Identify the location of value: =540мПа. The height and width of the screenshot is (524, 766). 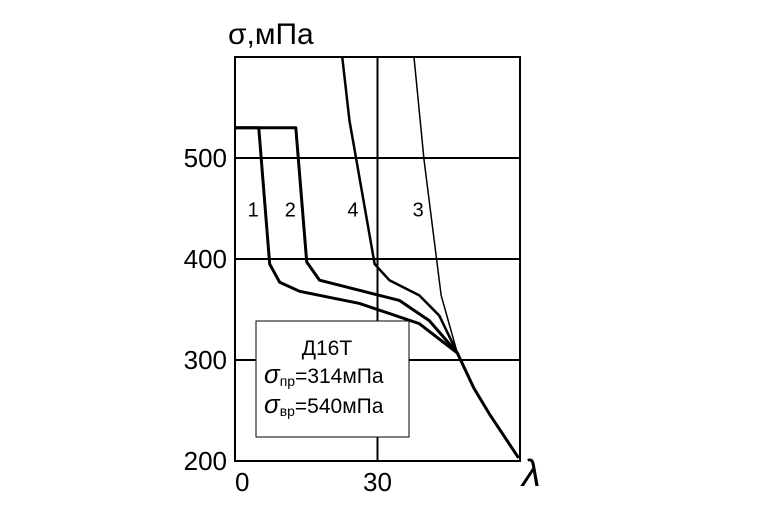
(339, 406).